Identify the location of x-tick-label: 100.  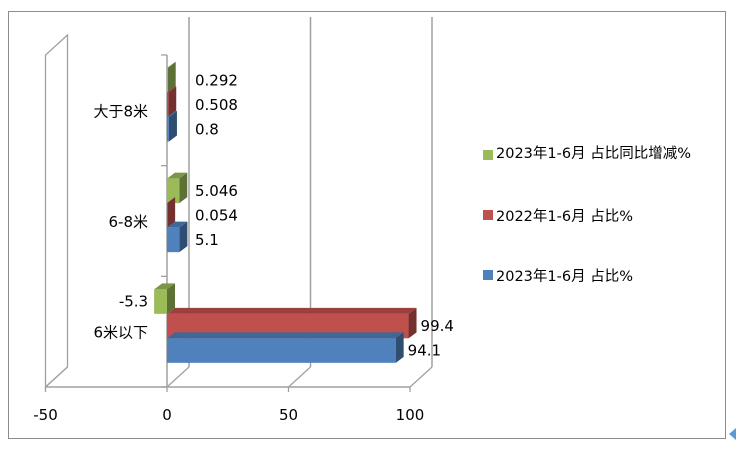
(410, 415).